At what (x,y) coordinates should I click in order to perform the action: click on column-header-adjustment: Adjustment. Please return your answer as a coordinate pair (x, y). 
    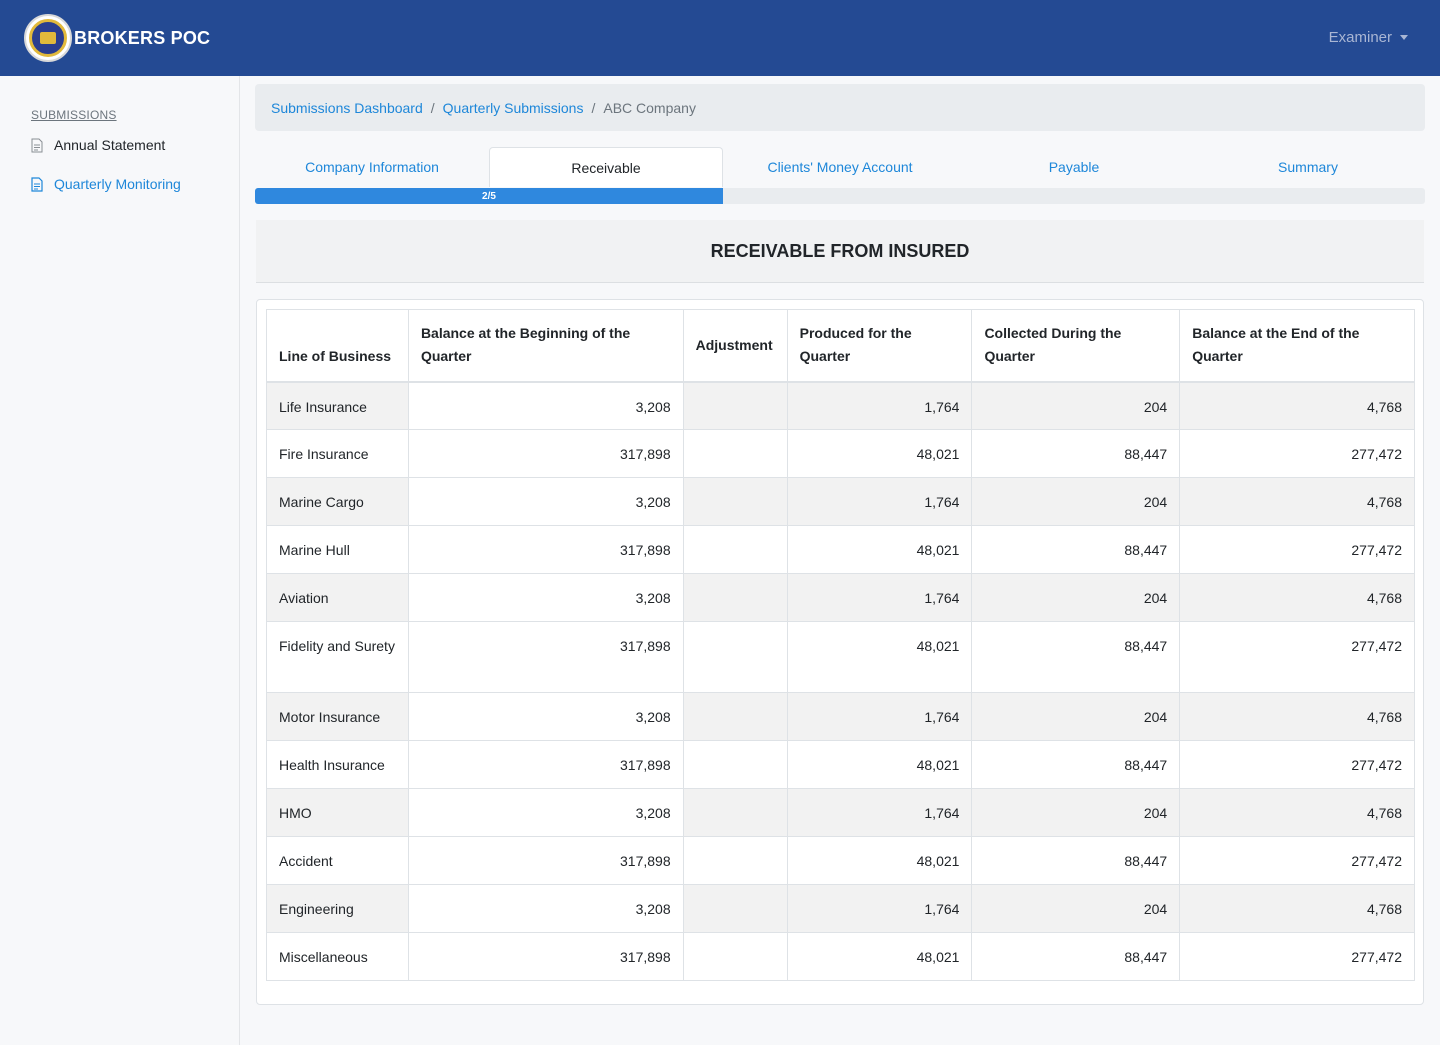
    Looking at the image, I should click on (735, 346).